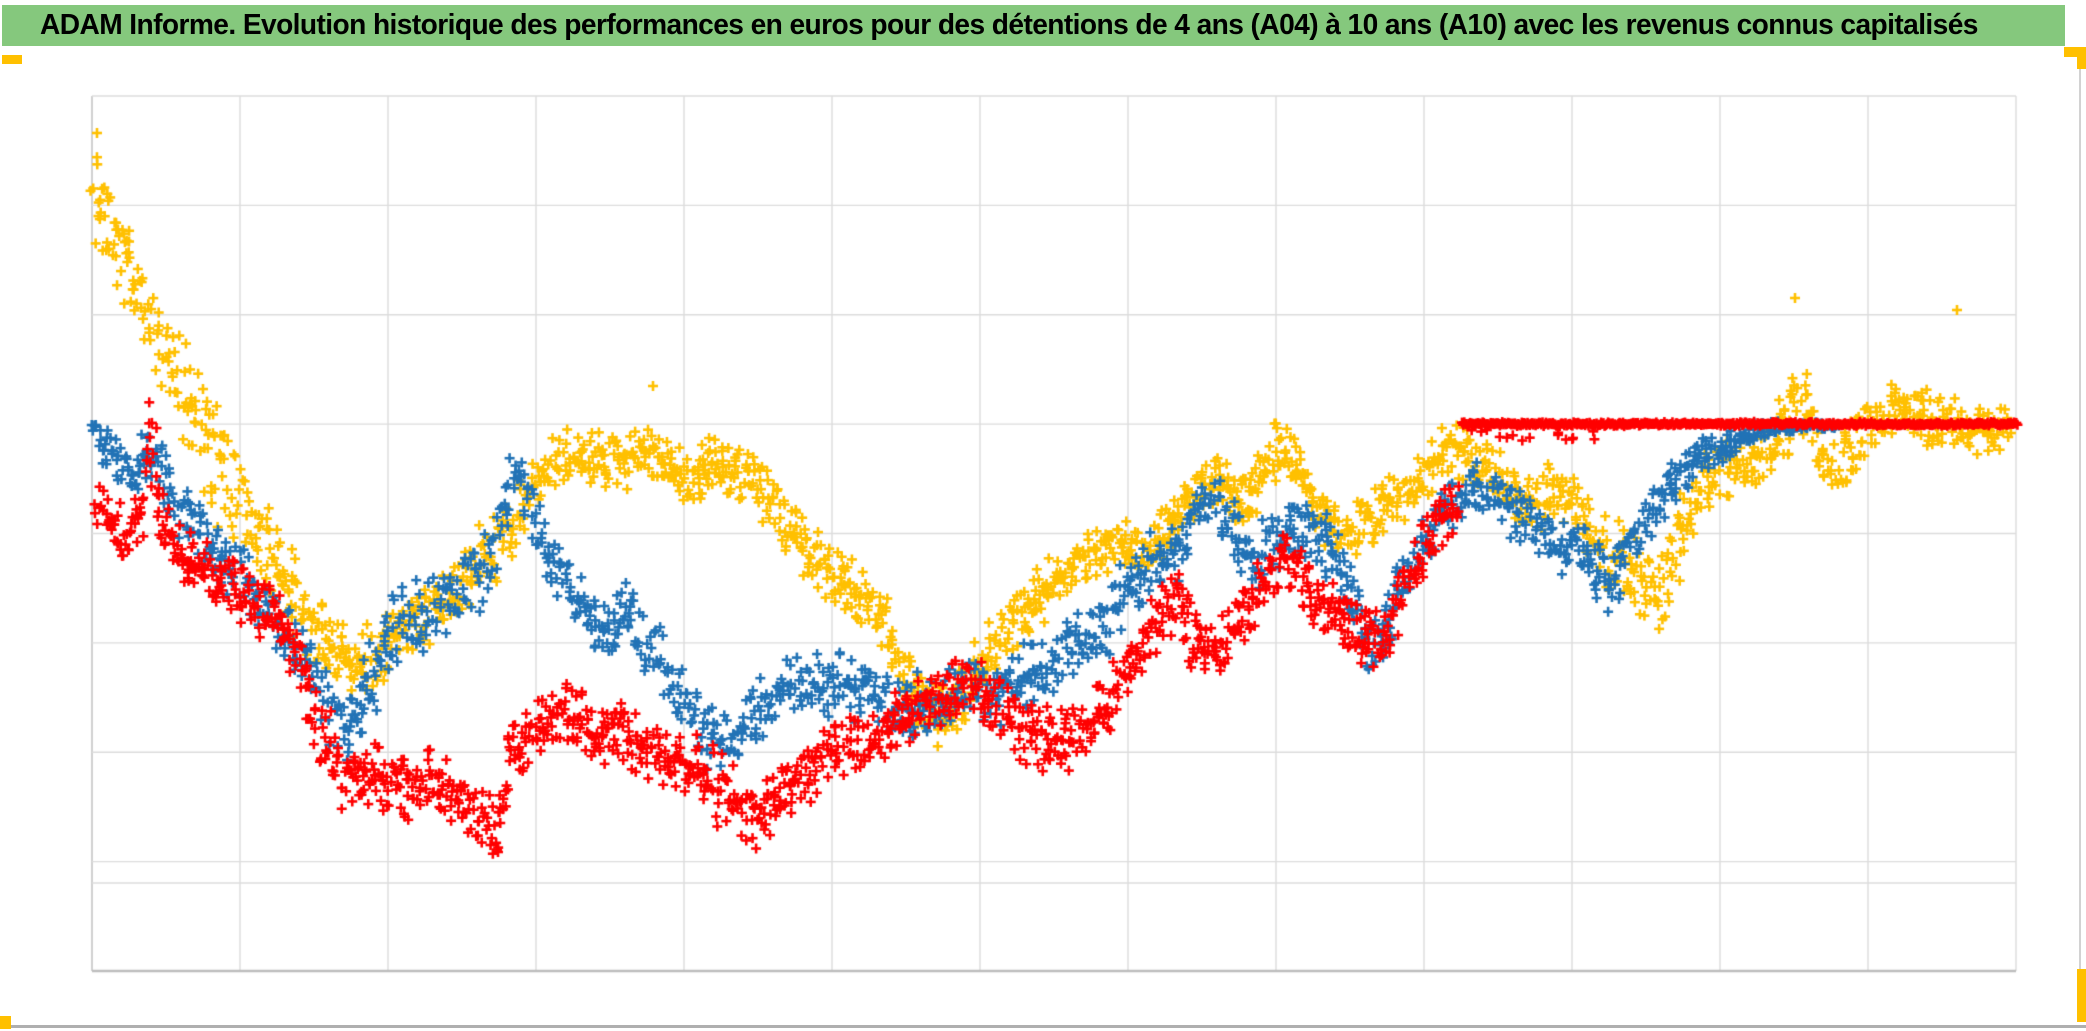  I want to click on selection-corner-top-right-vertical, so click(2081, 58).